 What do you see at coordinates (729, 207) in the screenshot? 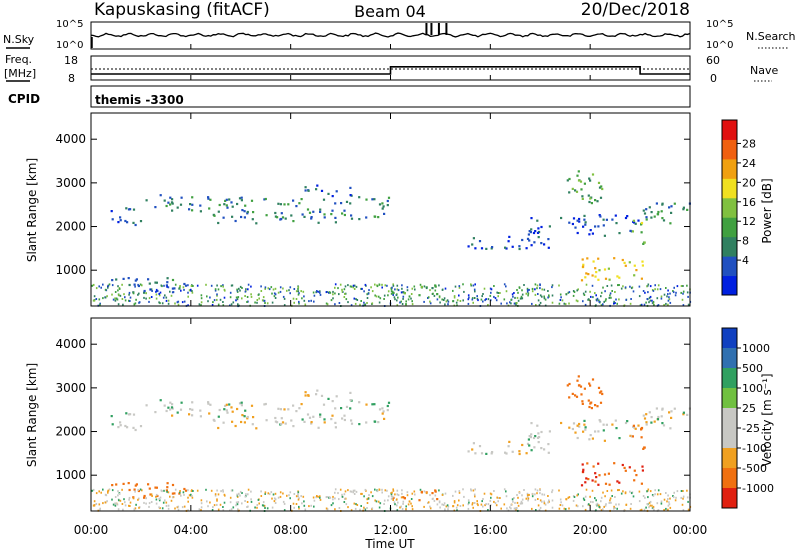
I see `power-colorbar-swatch` at bounding box center [729, 207].